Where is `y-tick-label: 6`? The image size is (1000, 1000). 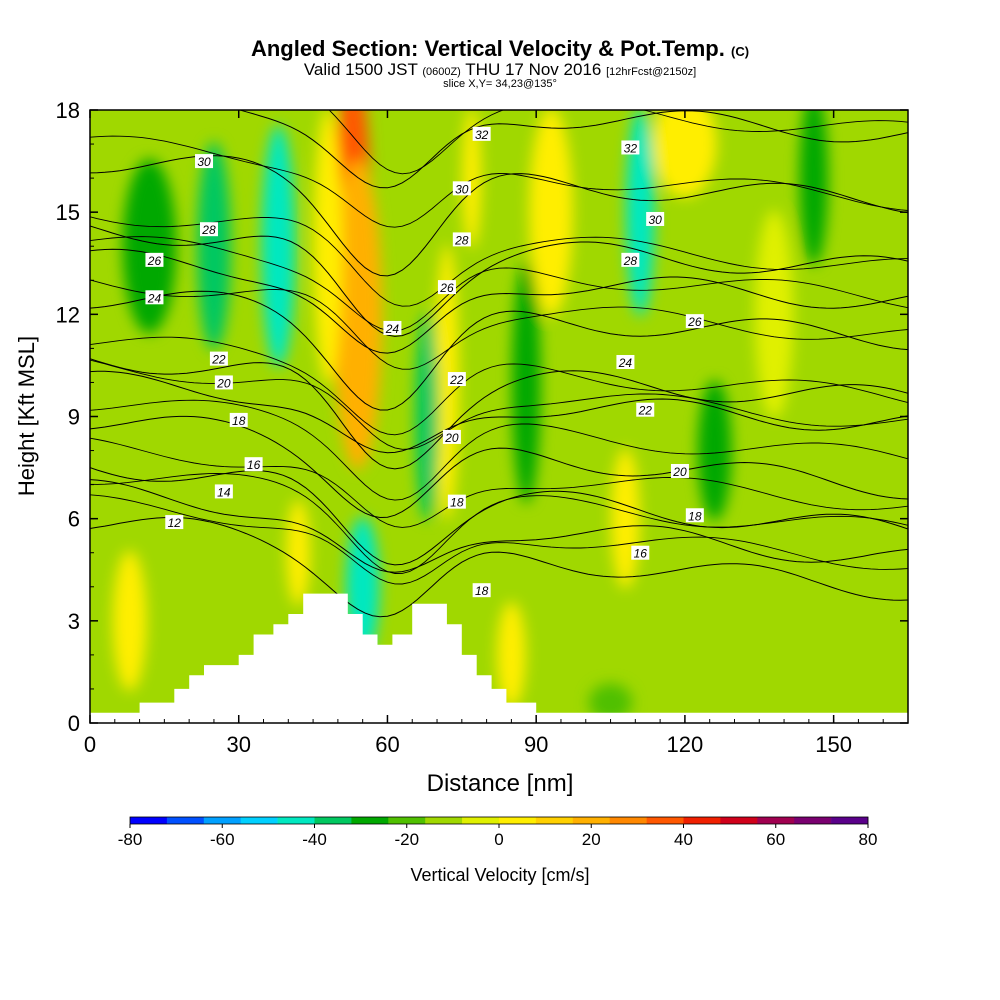
y-tick-label: 6 is located at coordinates (74, 519).